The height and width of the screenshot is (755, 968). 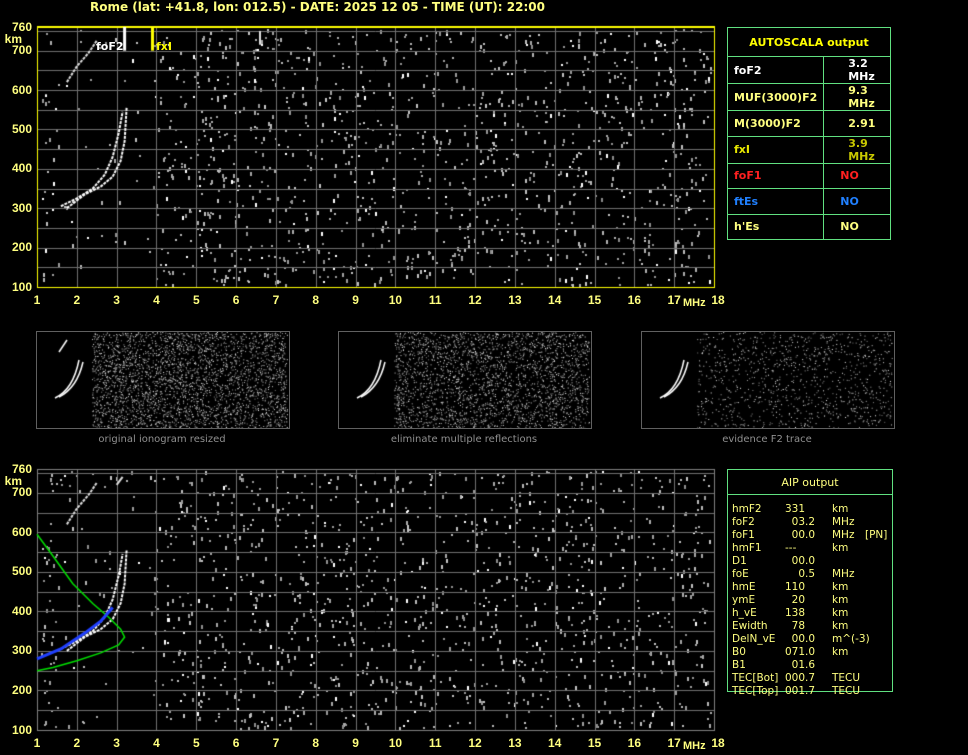 What do you see at coordinates (857, 123) in the screenshot?
I see `autoscala-value: 2.91` at bounding box center [857, 123].